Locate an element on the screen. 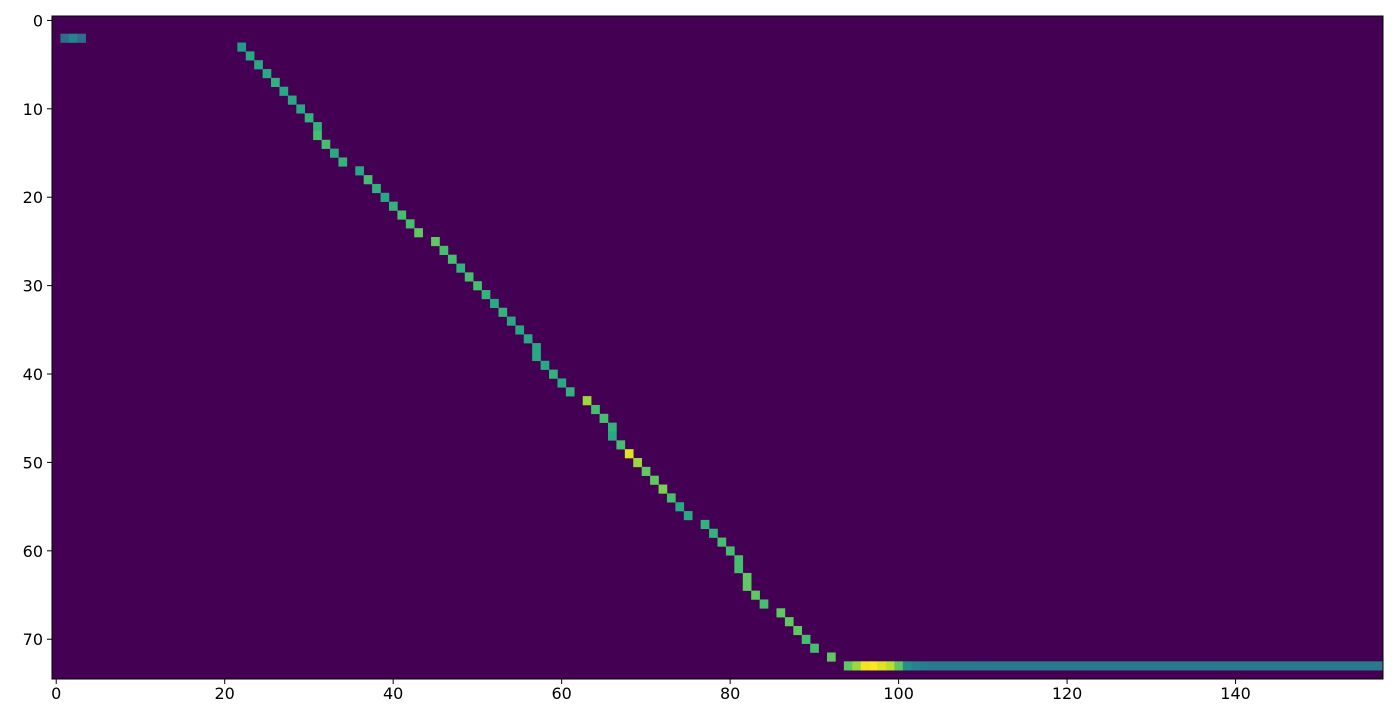  y-tick-label: 20 is located at coordinates (33, 197).